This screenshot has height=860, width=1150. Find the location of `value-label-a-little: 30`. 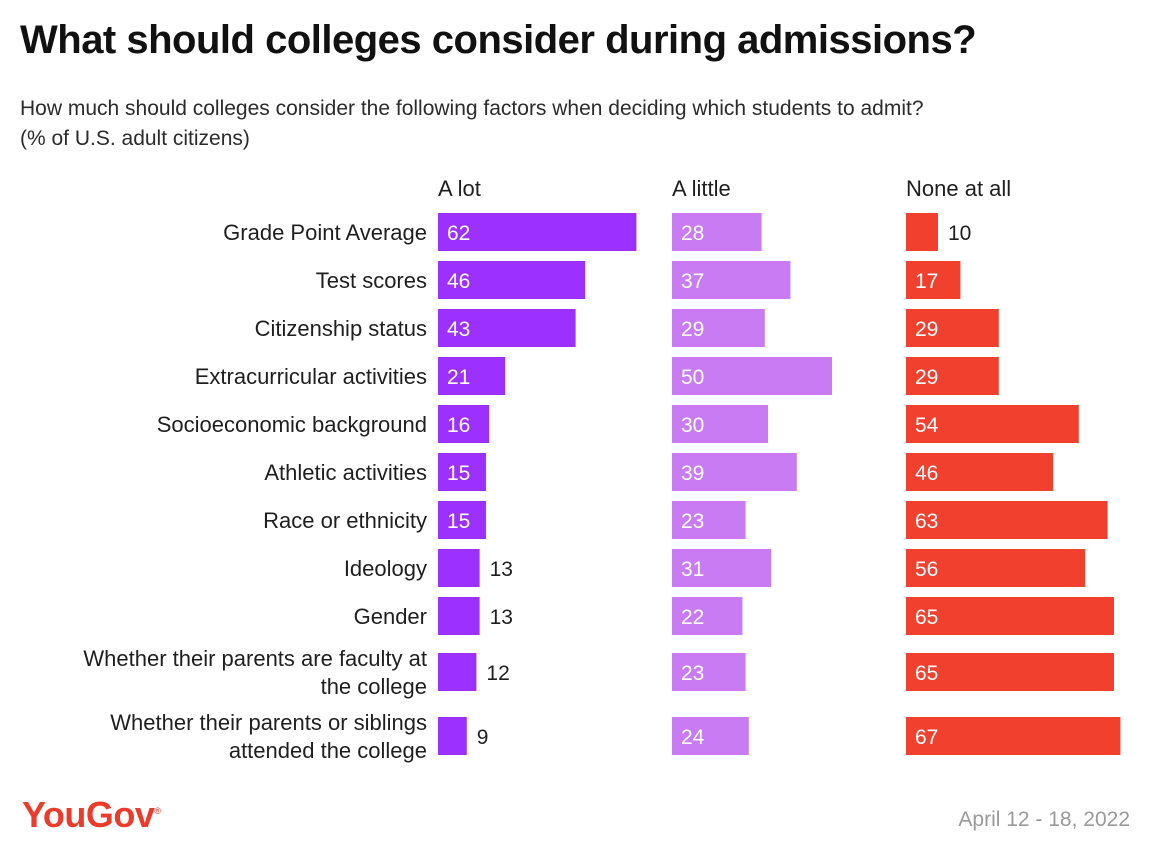

value-label-a-little: 30 is located at coordinates (692, 425).